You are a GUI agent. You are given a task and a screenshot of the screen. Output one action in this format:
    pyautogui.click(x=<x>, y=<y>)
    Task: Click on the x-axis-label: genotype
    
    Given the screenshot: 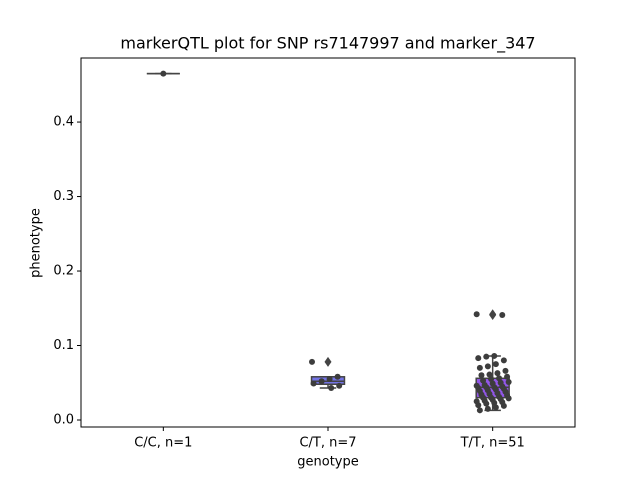 What is the action you would take?
    pyautogui.click(x=327, y=462)
    